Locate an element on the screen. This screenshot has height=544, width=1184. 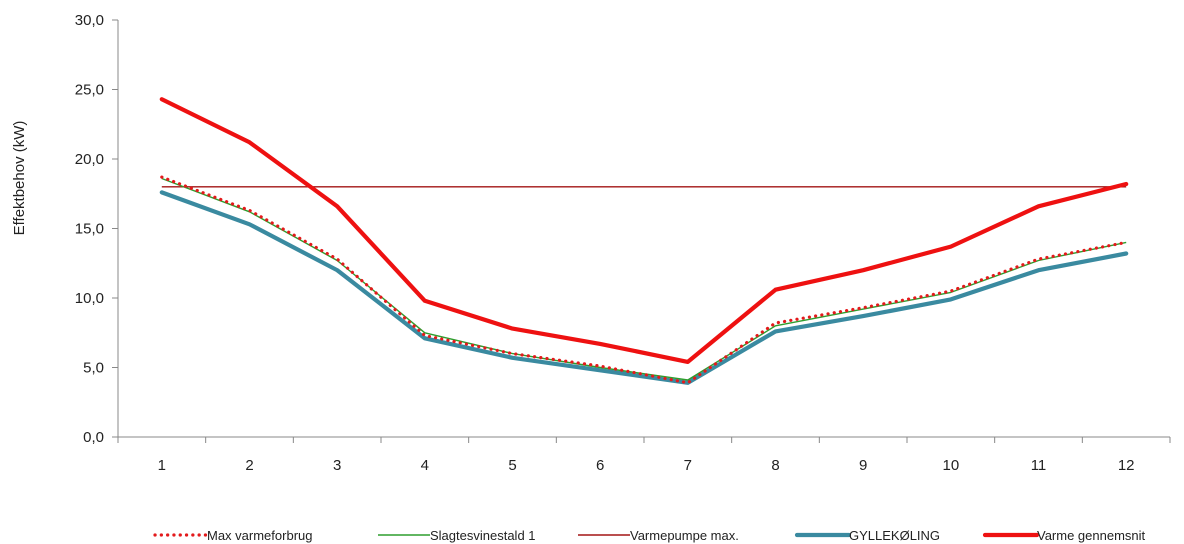
legend-label: Max varmeforbrug is located at coordinates (259, 535).